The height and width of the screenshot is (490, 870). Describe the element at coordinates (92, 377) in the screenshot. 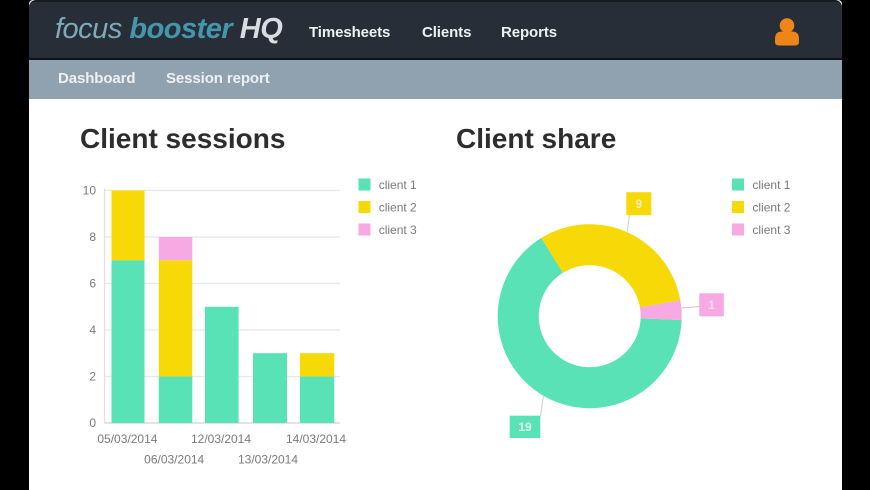

I see `svg-text: 2` at that location.